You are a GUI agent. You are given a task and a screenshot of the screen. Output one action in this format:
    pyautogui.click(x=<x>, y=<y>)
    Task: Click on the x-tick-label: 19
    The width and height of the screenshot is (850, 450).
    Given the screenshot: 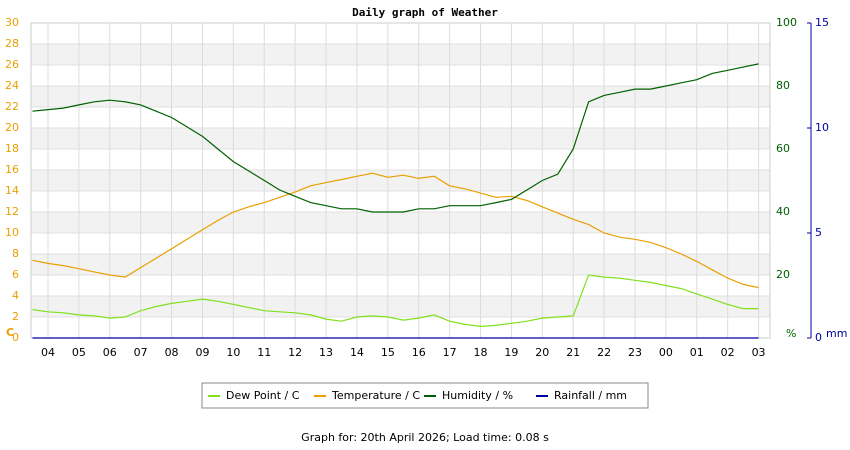 What is the action you would take?
    pyautogui.click(x=511, y=352)
    